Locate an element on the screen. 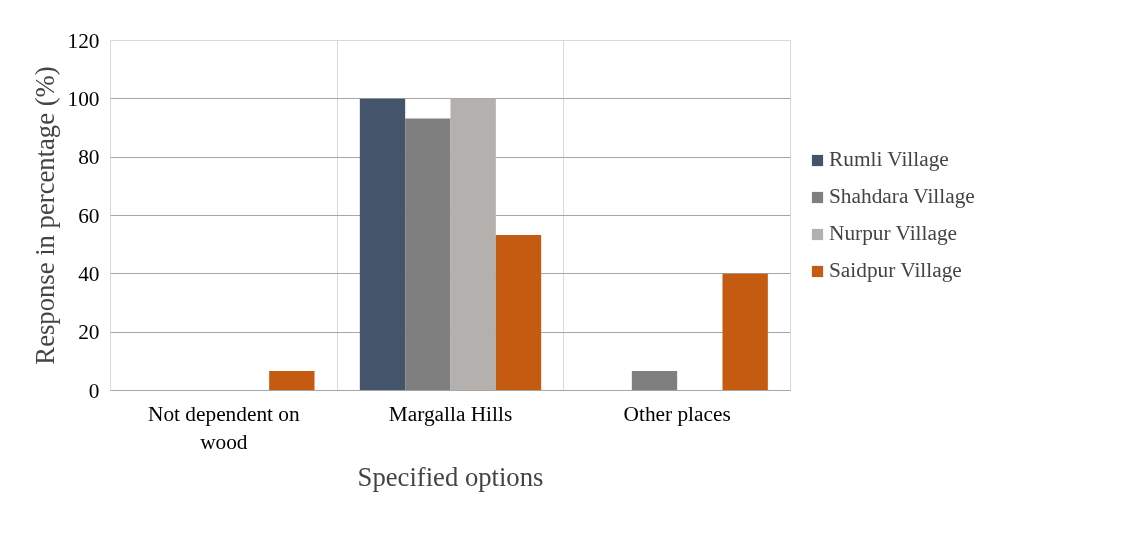  legend-label: Rumli Village is located at coordinates (889, 159).